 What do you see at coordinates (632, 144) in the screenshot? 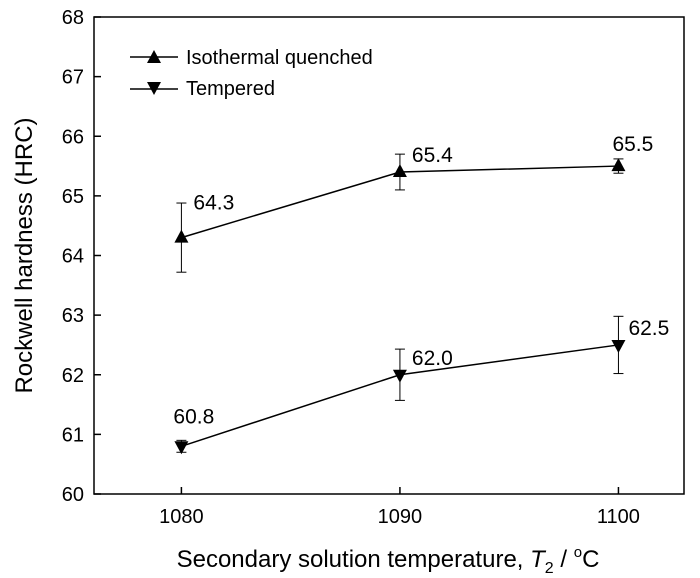
I see `data-label: 65.5` at bounding box center [632, 144].